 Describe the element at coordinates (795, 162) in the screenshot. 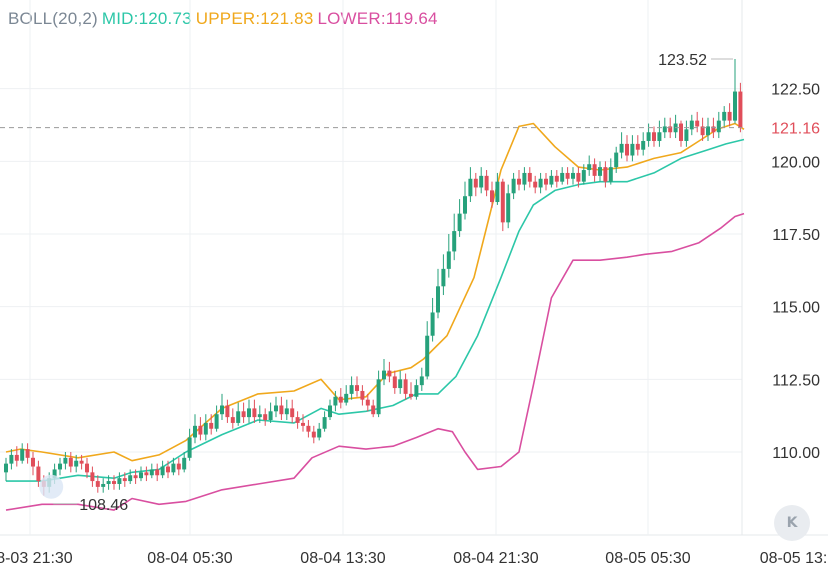

I see `y-axis-tick-label: 120.00` at that location.